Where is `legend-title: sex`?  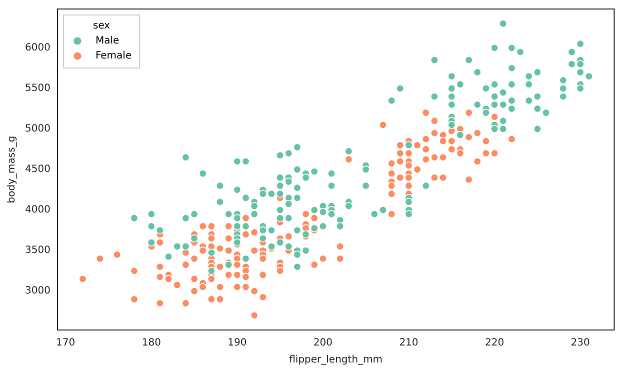 legend-title: sex is located at coordinates (101, 26).